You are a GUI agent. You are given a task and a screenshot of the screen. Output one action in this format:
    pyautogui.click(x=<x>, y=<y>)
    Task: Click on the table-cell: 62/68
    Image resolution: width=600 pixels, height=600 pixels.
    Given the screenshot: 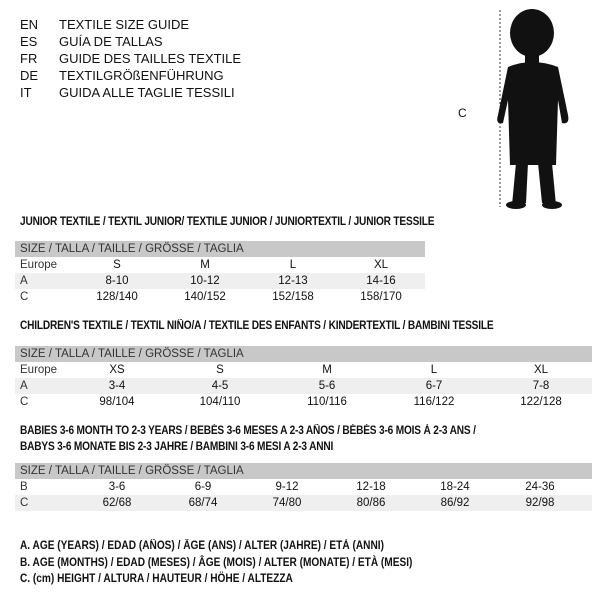 What is the action you would take?
    pyautogui.click(x=117, y=503)
    